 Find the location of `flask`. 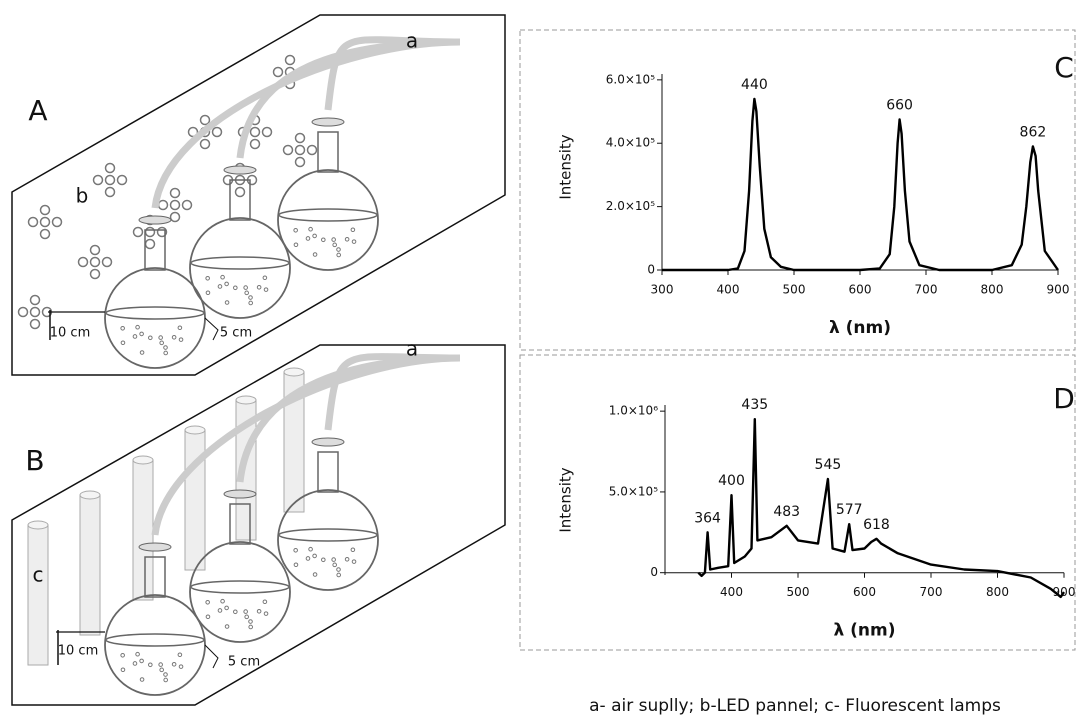

flask is located at coordinates (155, 645).